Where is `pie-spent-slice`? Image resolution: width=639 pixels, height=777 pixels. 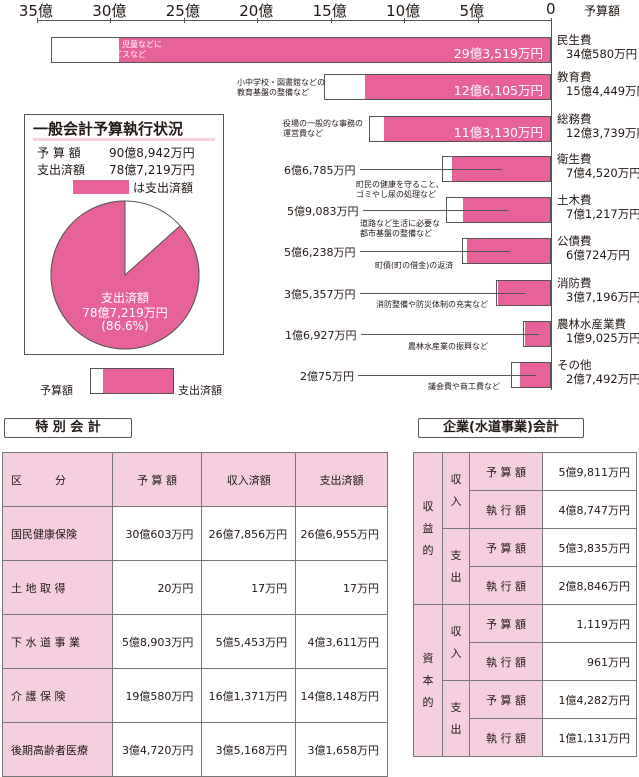
pie-spent-slice is located at coordinates (125, 275).